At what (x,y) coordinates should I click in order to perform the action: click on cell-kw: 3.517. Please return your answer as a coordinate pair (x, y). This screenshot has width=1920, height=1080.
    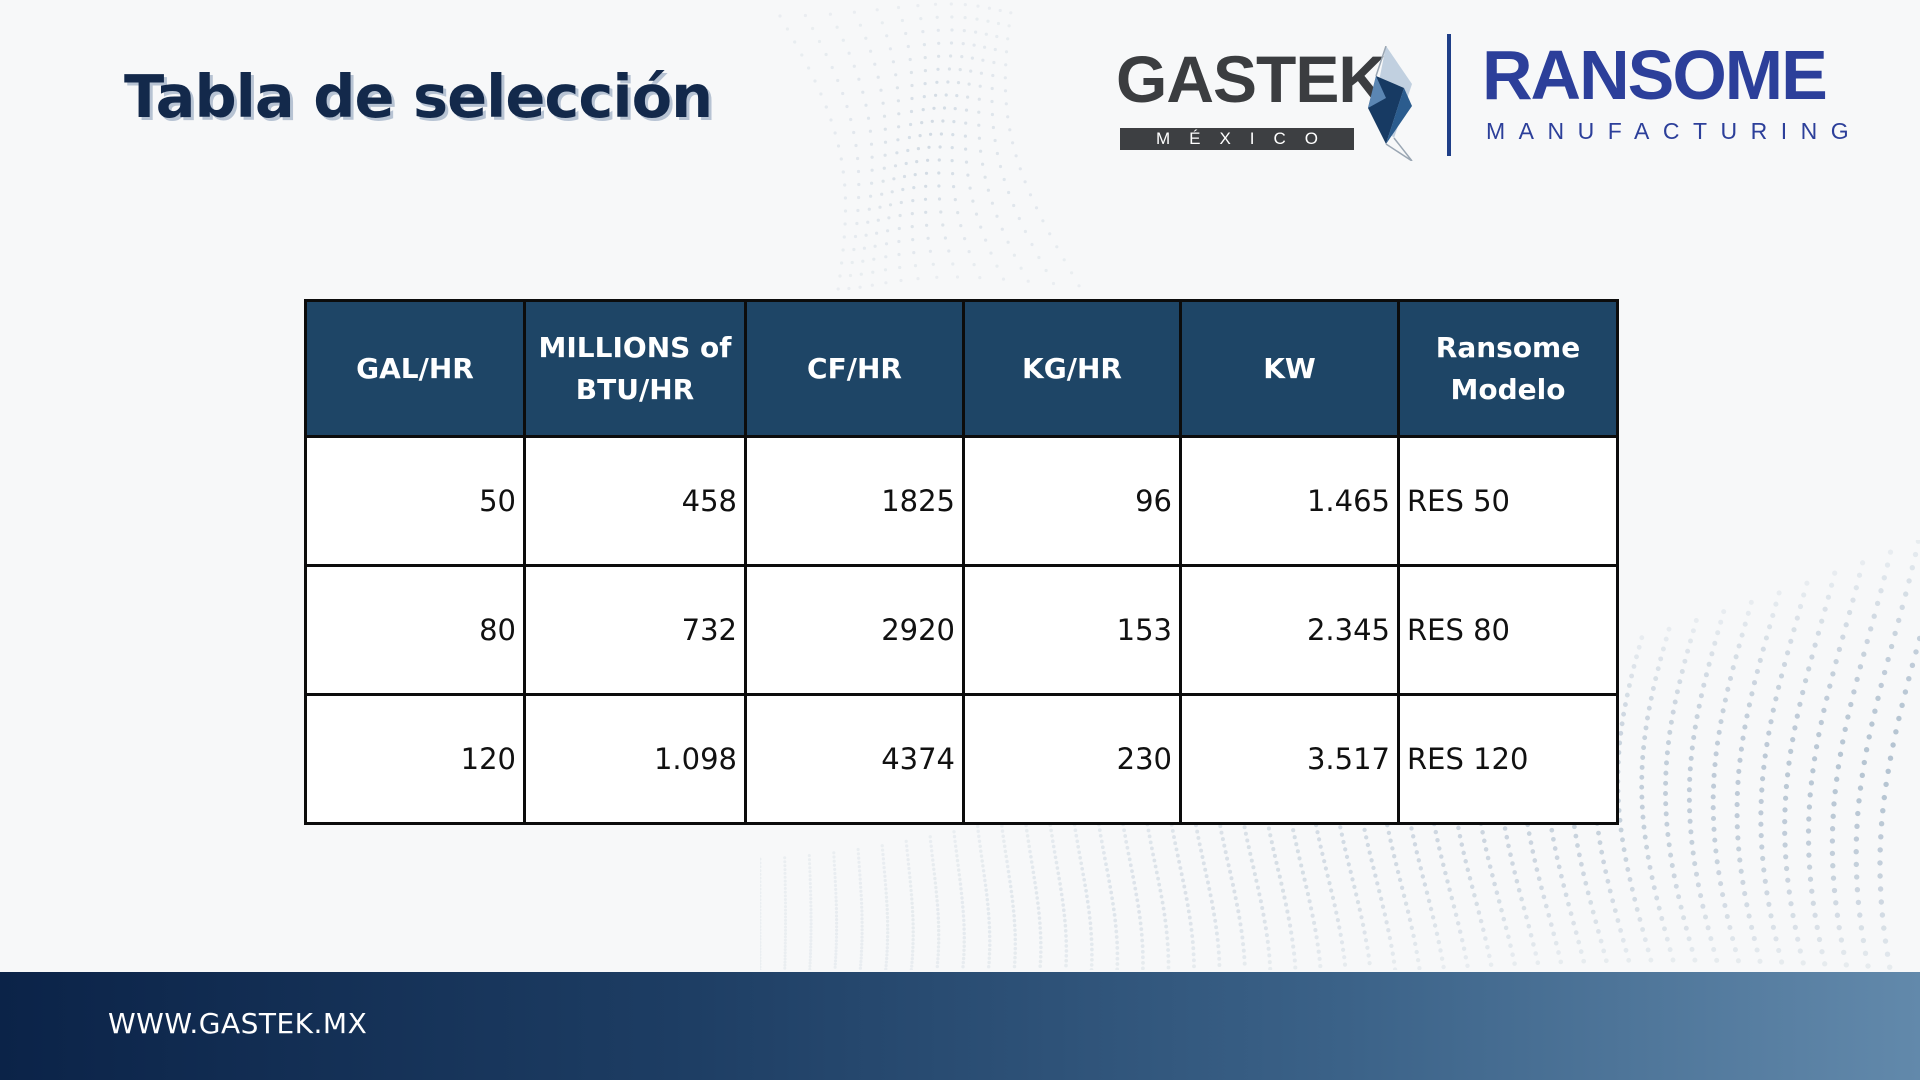
    Looking at the image, I should click on (1289, 759).